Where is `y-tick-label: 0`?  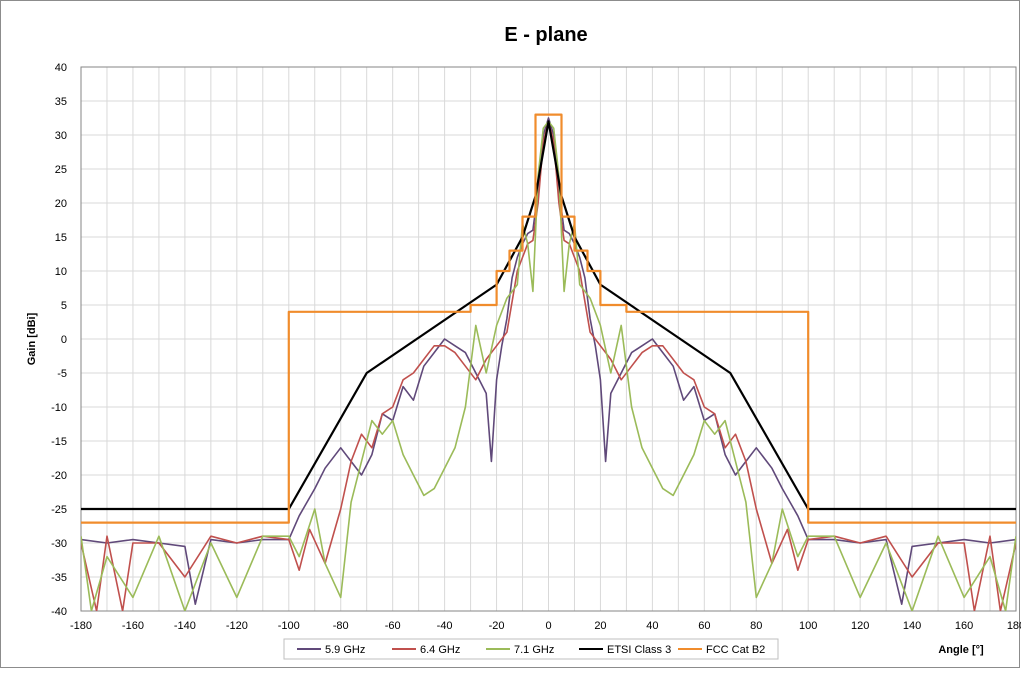
y-tick-label: 0 is located at coordinates (64, 340).